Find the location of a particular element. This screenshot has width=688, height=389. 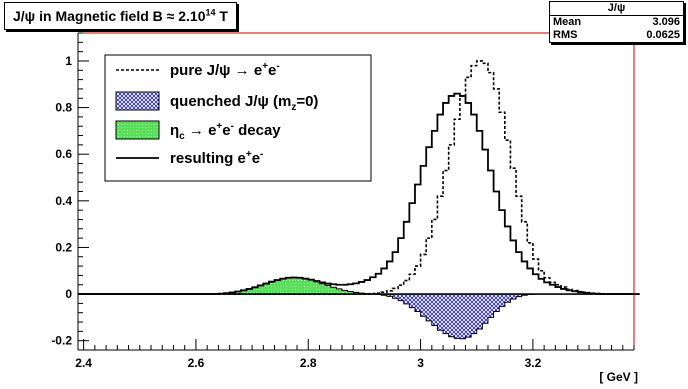

x-axis-label: [ GeV ] is located at coordinates (618, 377).